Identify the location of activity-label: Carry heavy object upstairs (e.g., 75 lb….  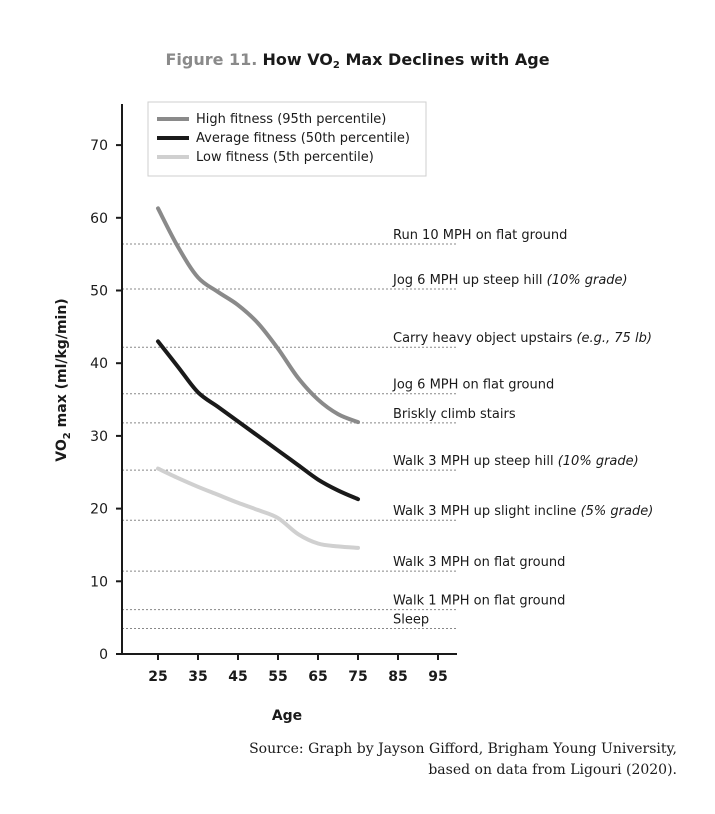
(522, 338).